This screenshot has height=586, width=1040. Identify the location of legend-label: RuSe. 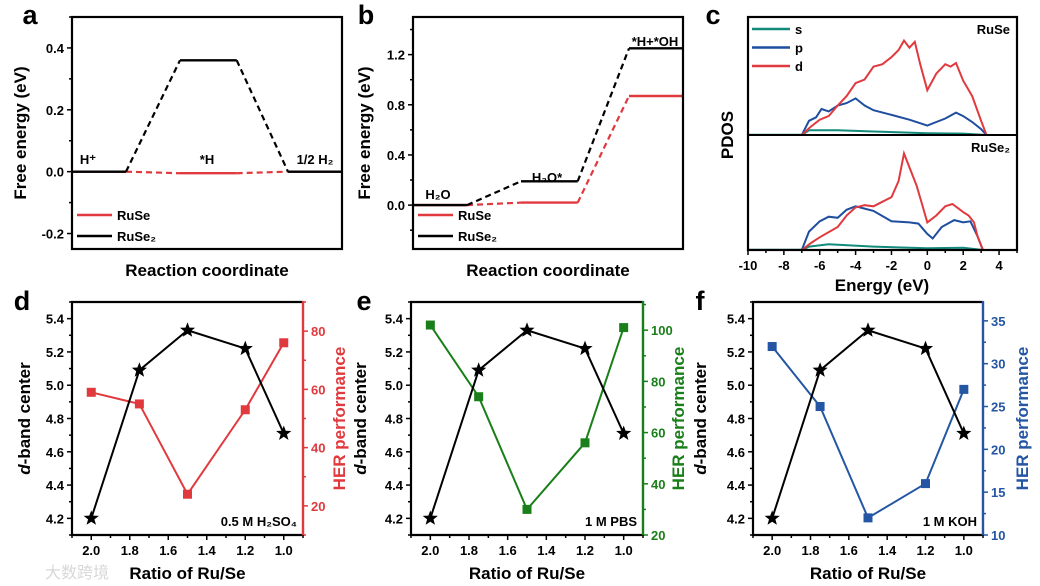
(133, 215).